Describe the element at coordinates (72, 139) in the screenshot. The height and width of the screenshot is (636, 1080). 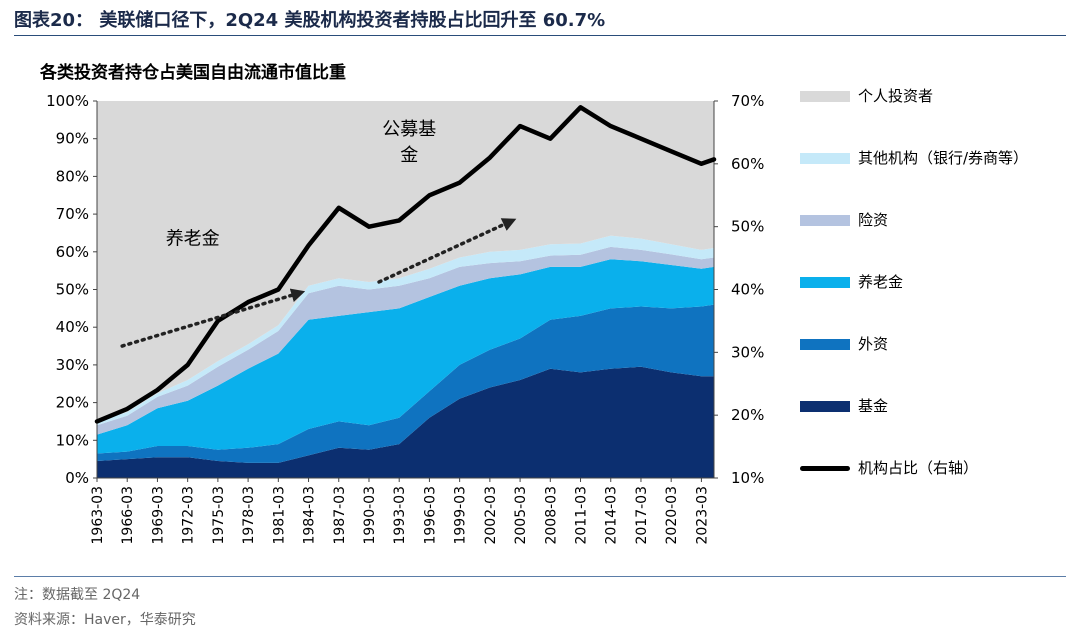
I see `left-tick-label: 90%` at that location.